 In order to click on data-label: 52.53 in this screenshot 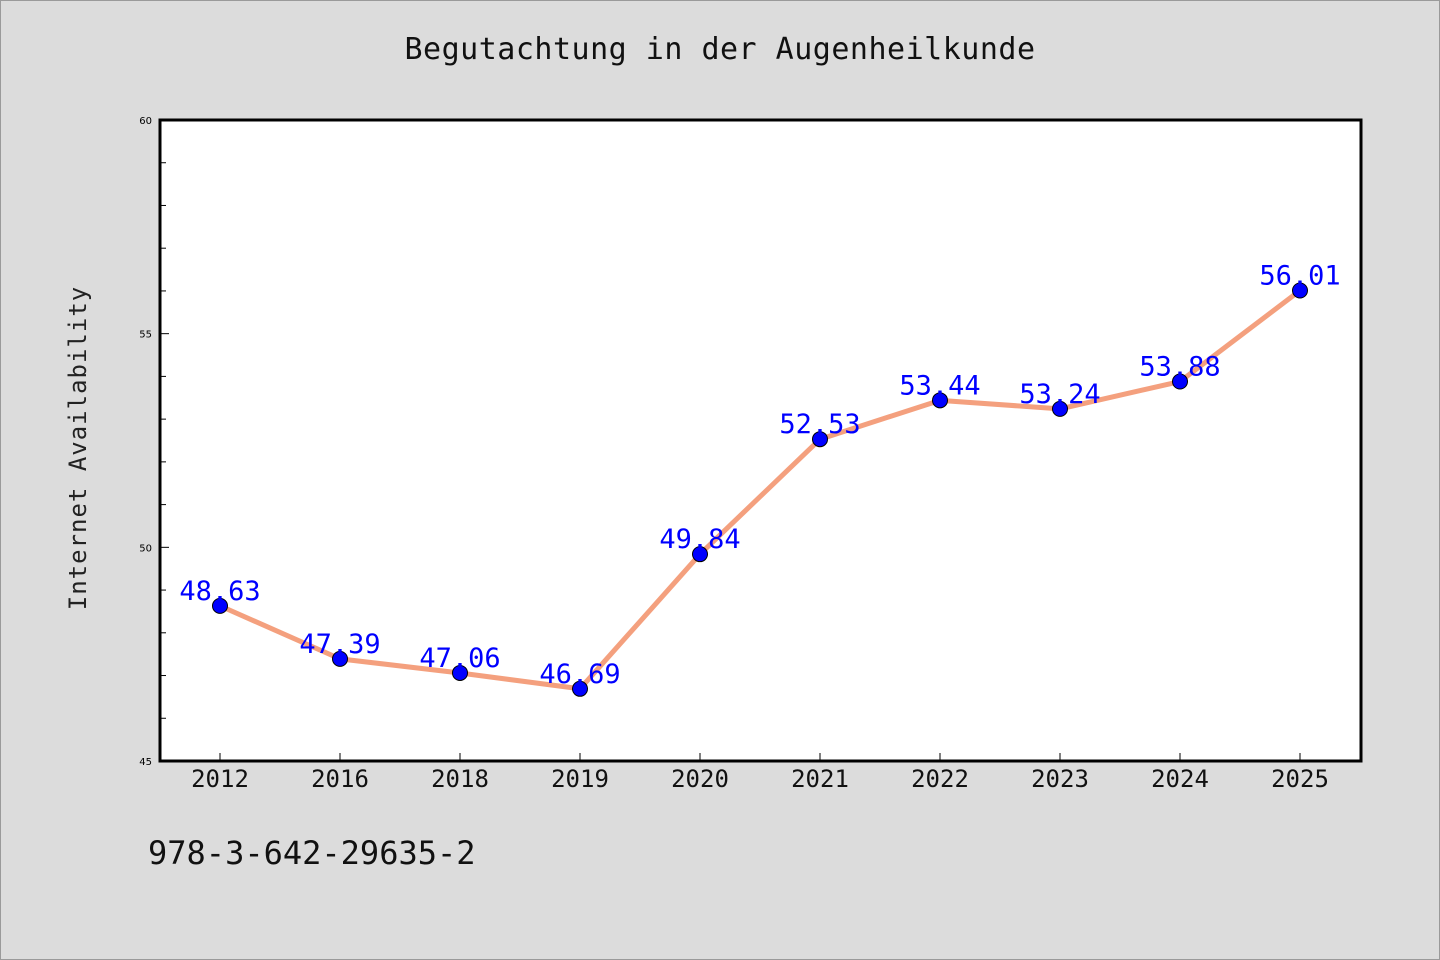, I will do `click(819, 424)`.